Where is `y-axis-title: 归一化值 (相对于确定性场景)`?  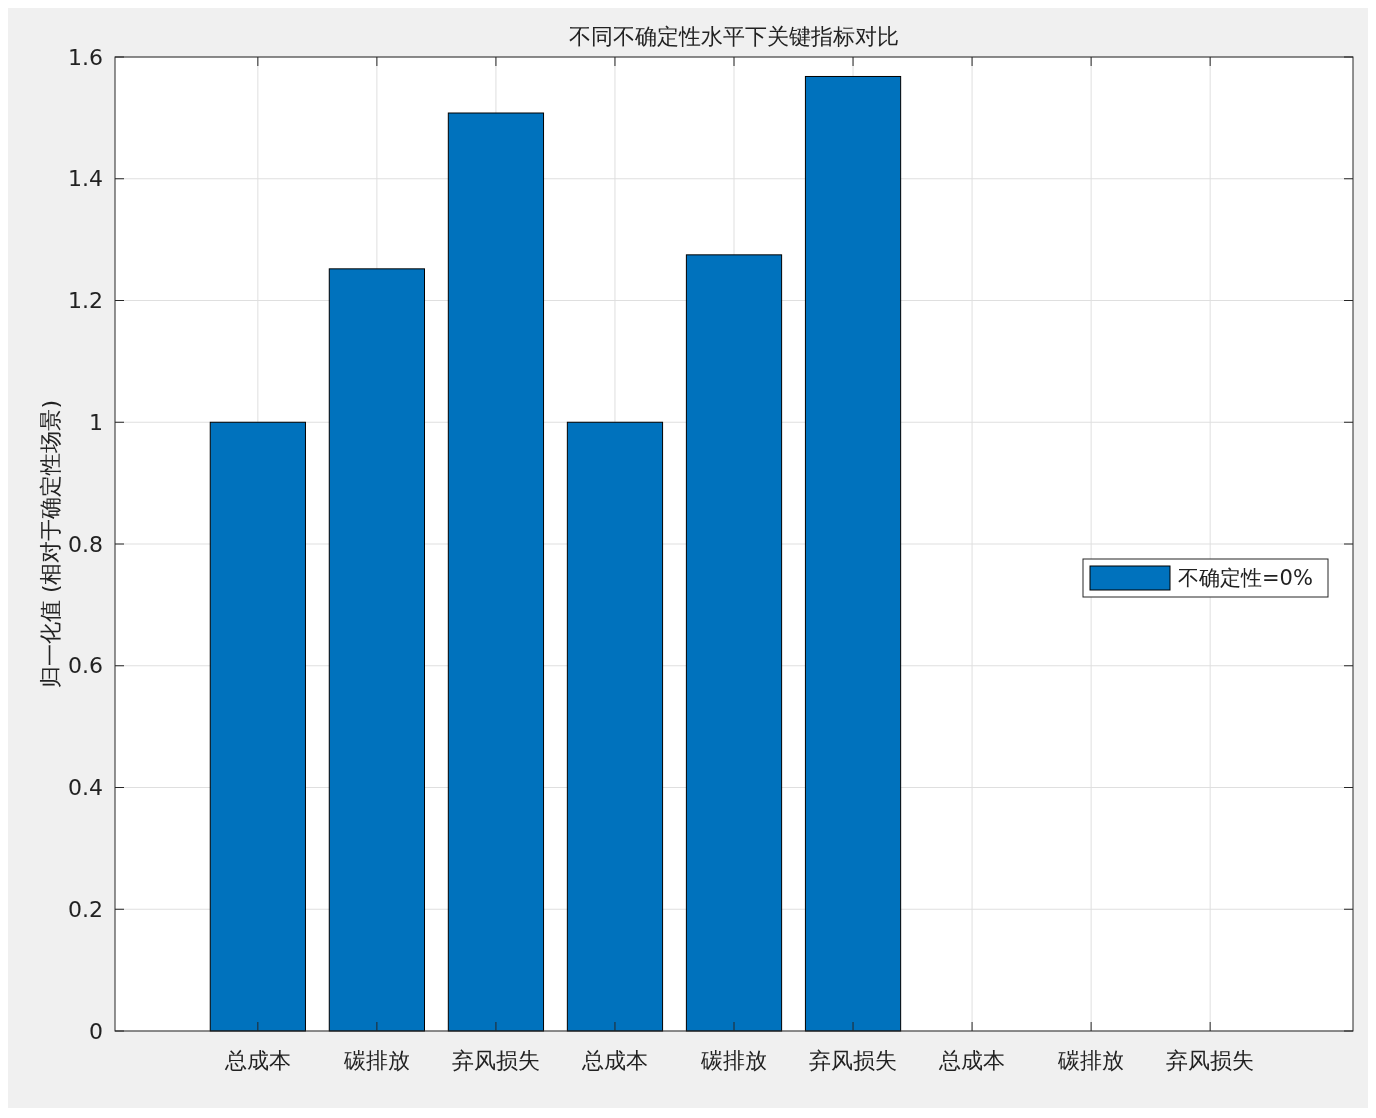 y-axis-title: 归一化值 (相对于确定性场景) is located at coordinates (50, 544).